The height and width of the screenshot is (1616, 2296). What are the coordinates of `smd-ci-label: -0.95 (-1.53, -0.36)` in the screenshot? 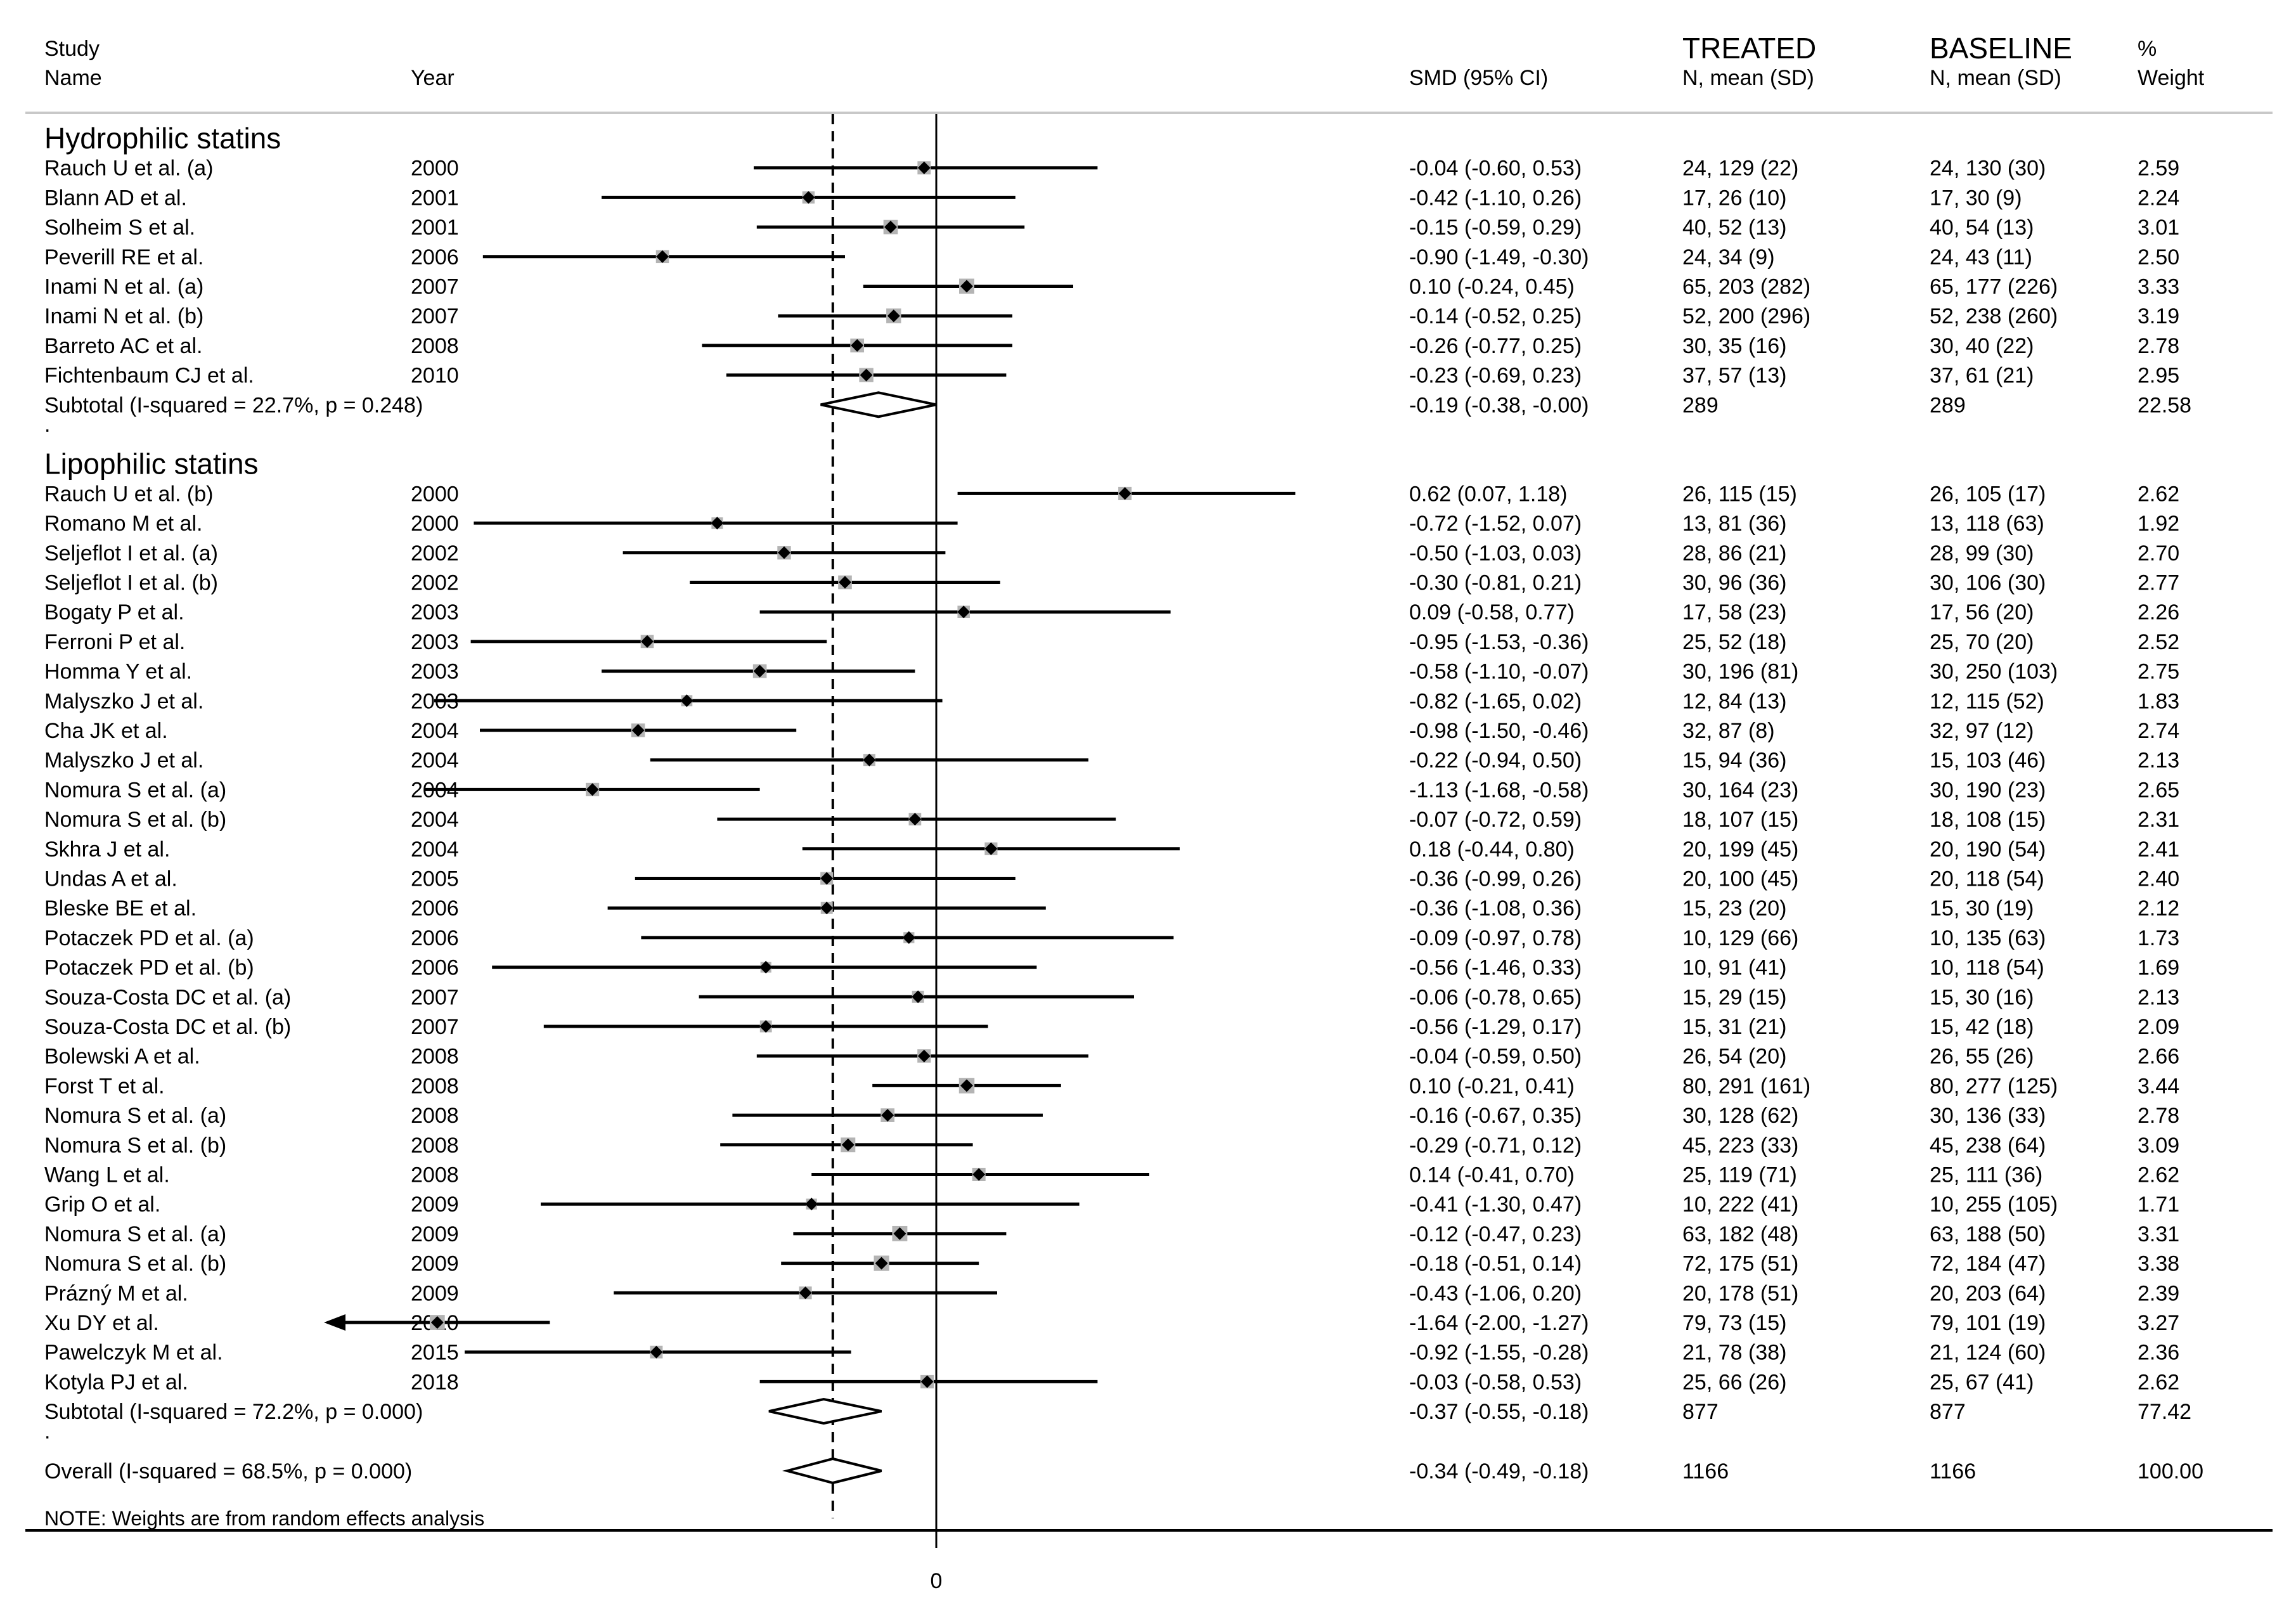 It's located at (1499, 642).